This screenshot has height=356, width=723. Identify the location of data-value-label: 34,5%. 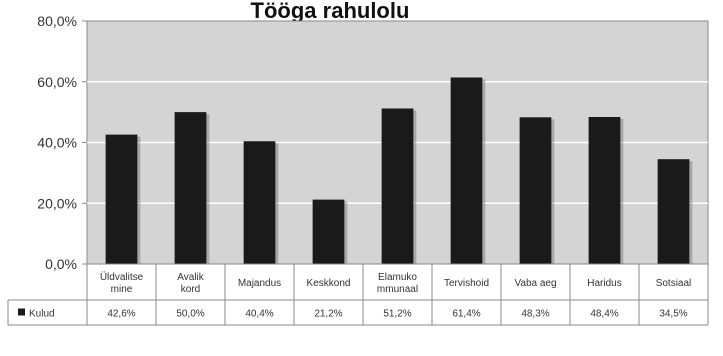
(673, 314).